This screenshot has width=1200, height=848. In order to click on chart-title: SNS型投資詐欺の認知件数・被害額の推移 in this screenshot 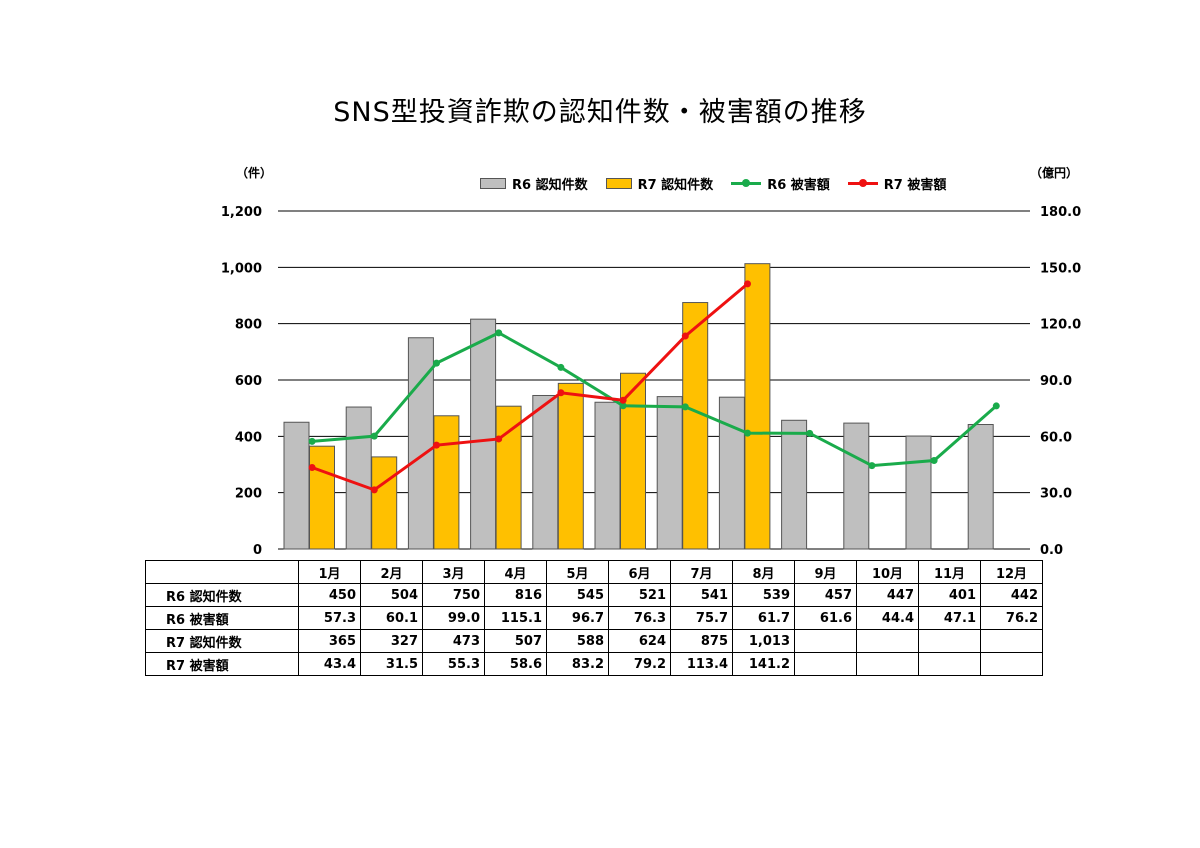, I will do `click(600, 112)`.